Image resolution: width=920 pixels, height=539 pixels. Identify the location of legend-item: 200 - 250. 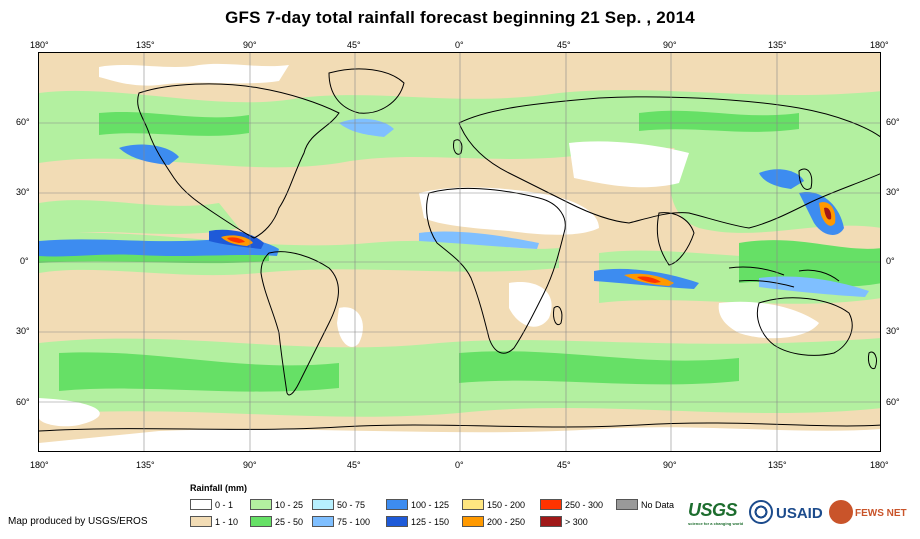
(493, 522).